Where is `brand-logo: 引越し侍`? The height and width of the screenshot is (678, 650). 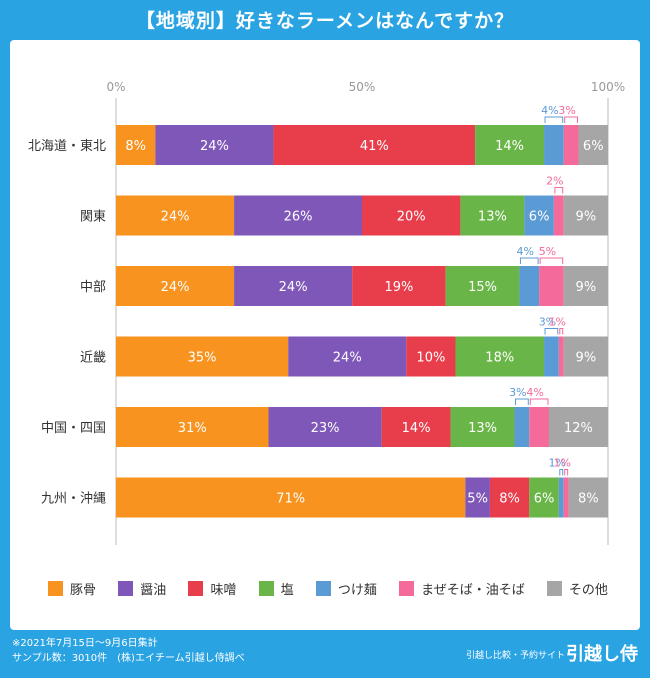 brand-logo: 引越し侍 is located at coordinates (602, 654).